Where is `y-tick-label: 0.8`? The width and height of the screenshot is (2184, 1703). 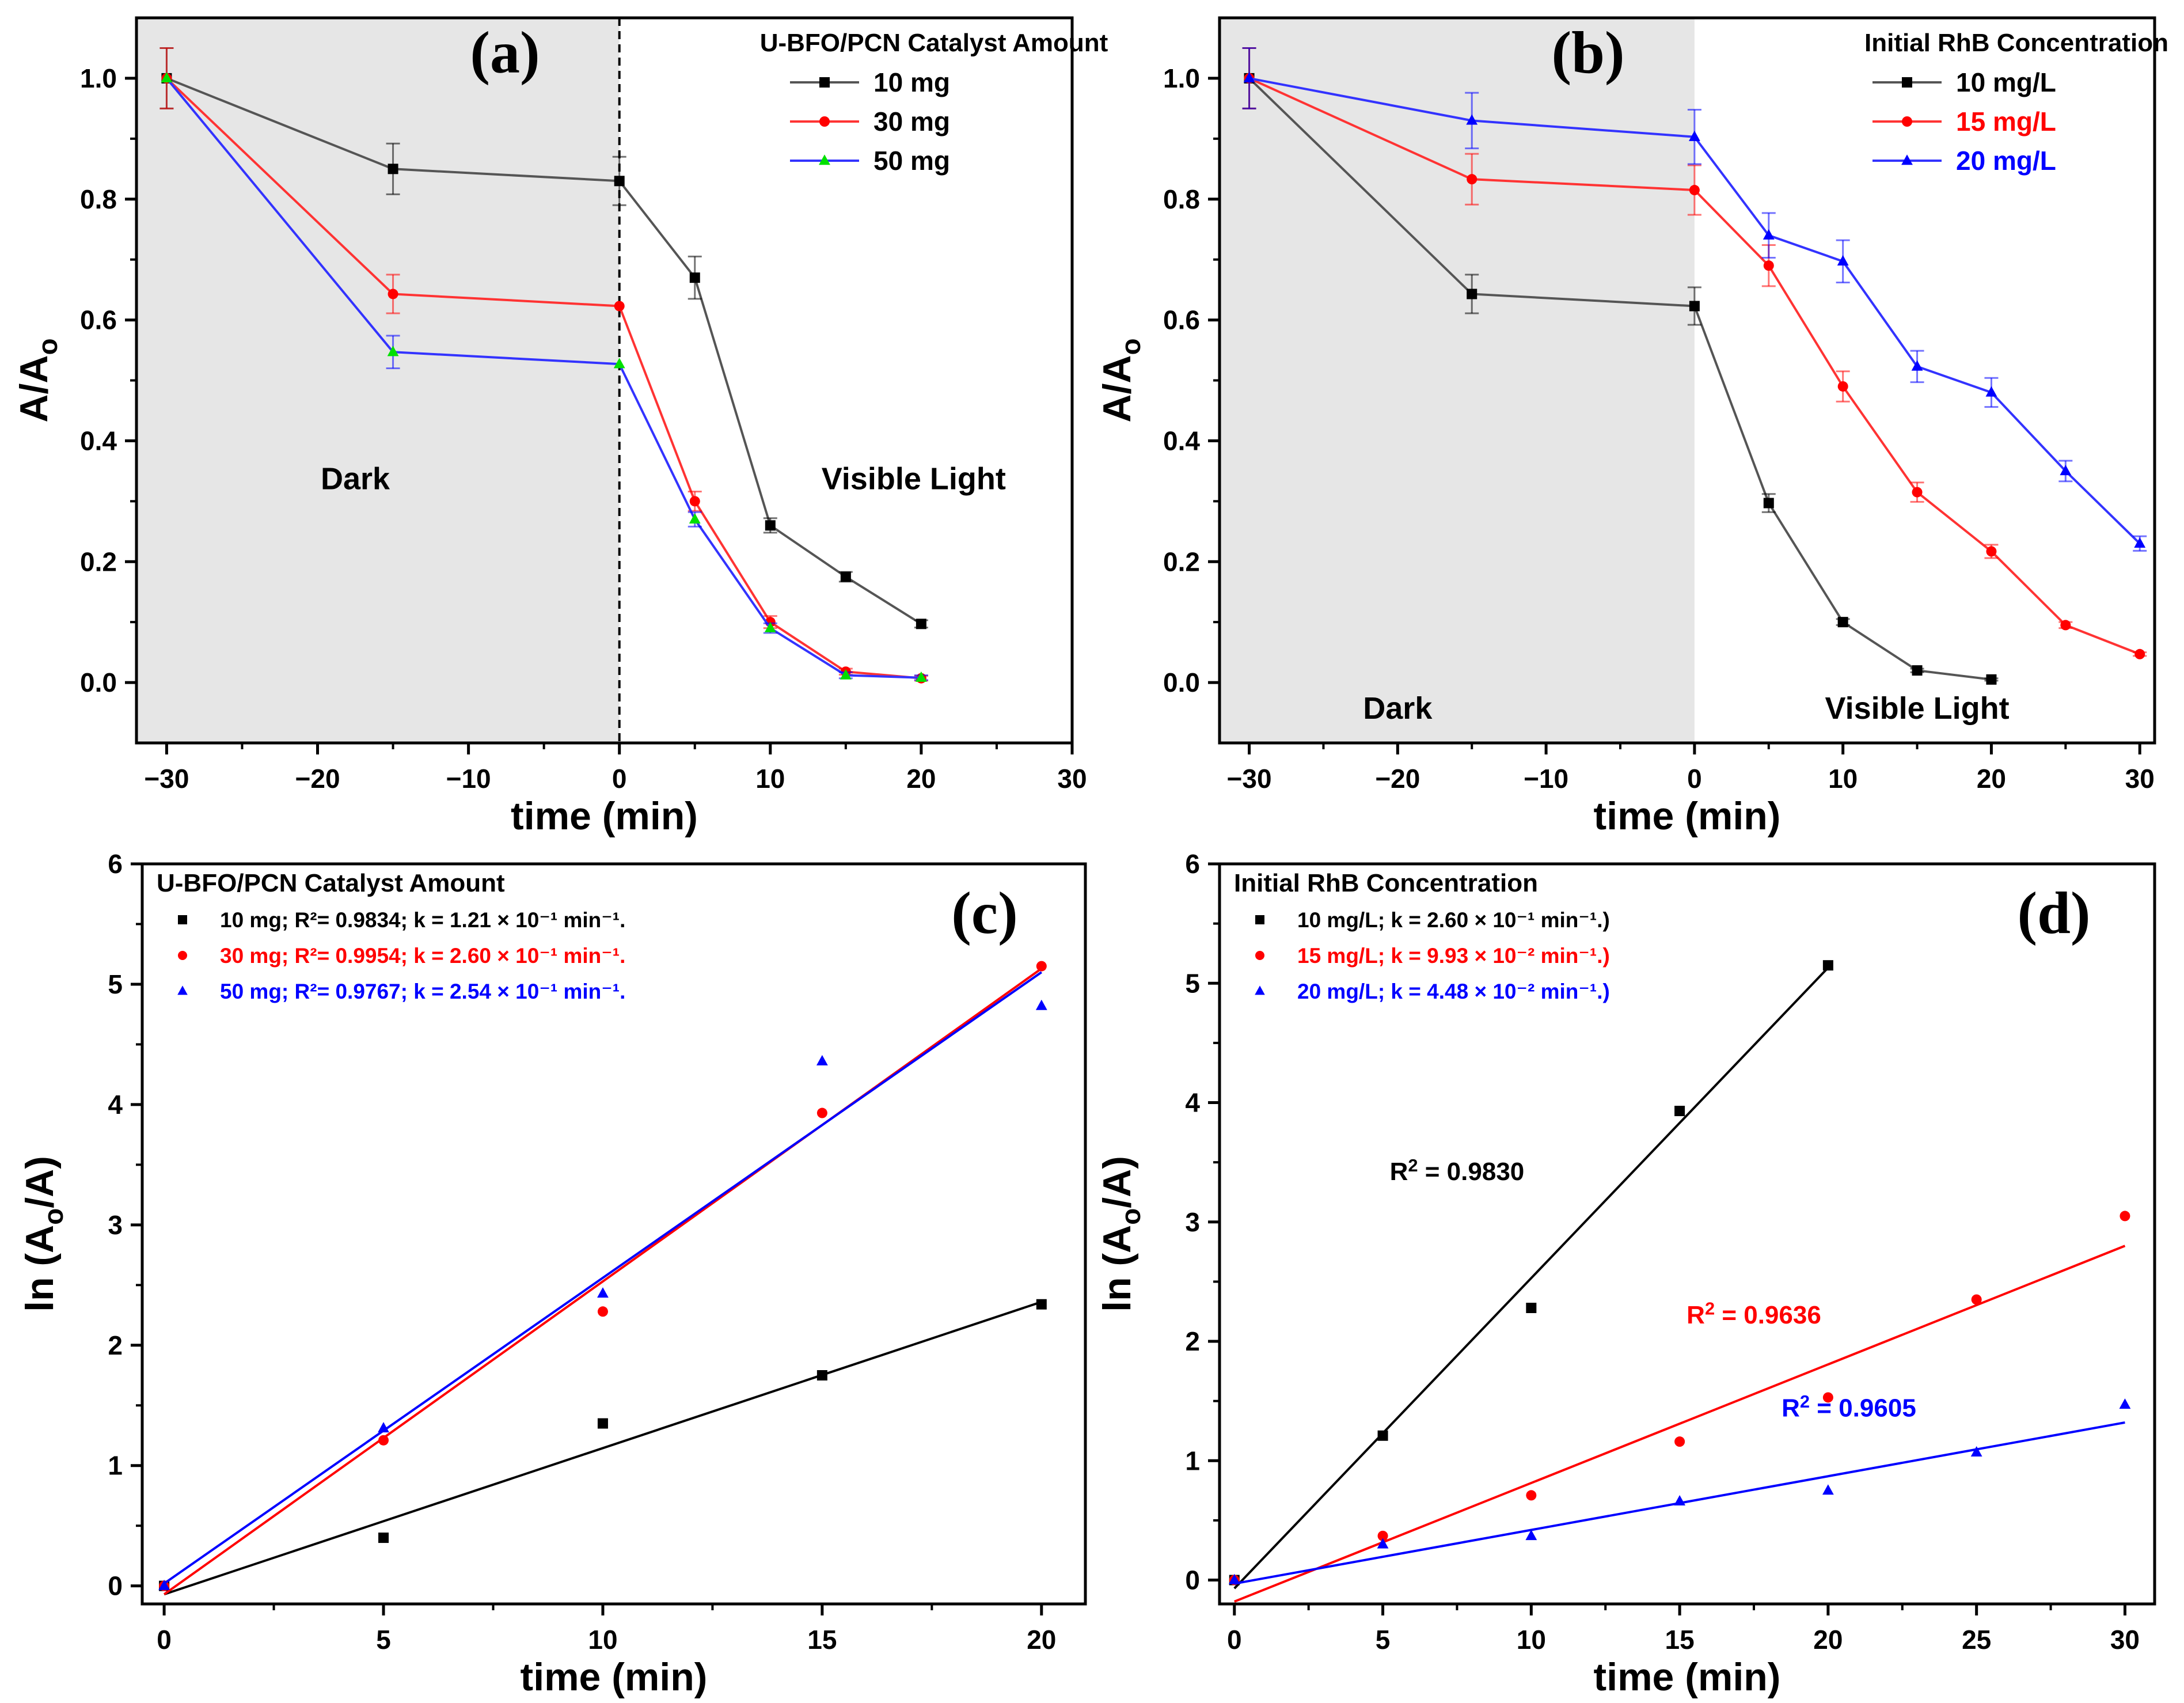 y-tick-label: 0.8 is located at coordinates (99, 199).